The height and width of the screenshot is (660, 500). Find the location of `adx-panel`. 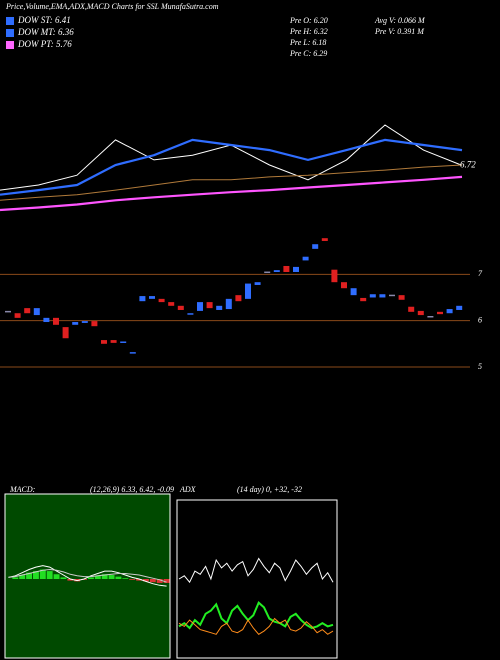

adx-panel is located at coordinates (257, 579).